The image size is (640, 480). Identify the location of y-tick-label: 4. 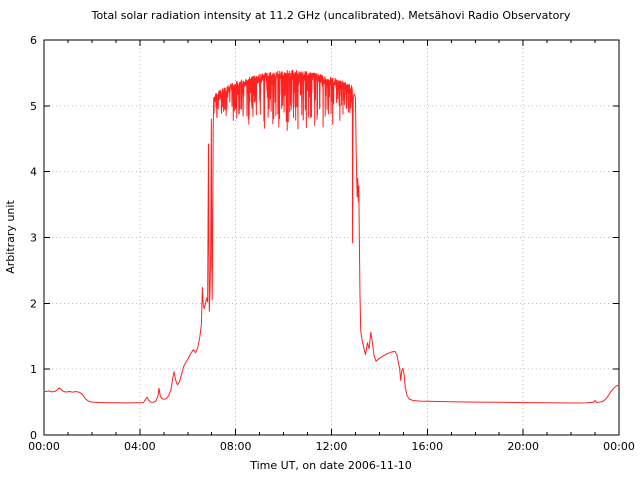
(33, 172).